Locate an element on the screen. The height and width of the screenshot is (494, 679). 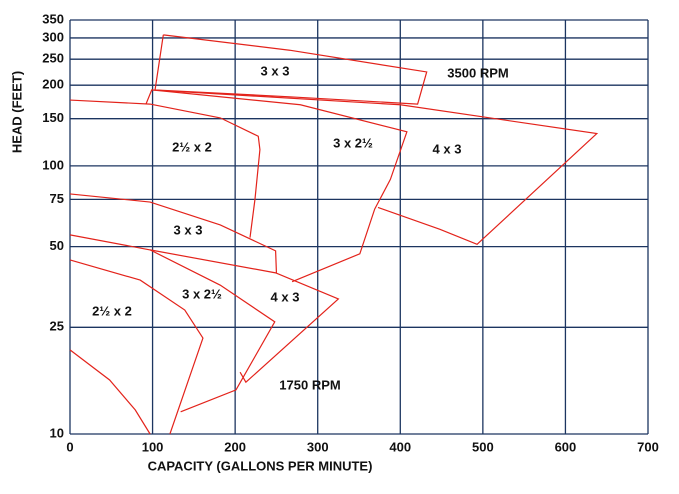
x-tick-label: 500 is located at coordinates (483, 446).